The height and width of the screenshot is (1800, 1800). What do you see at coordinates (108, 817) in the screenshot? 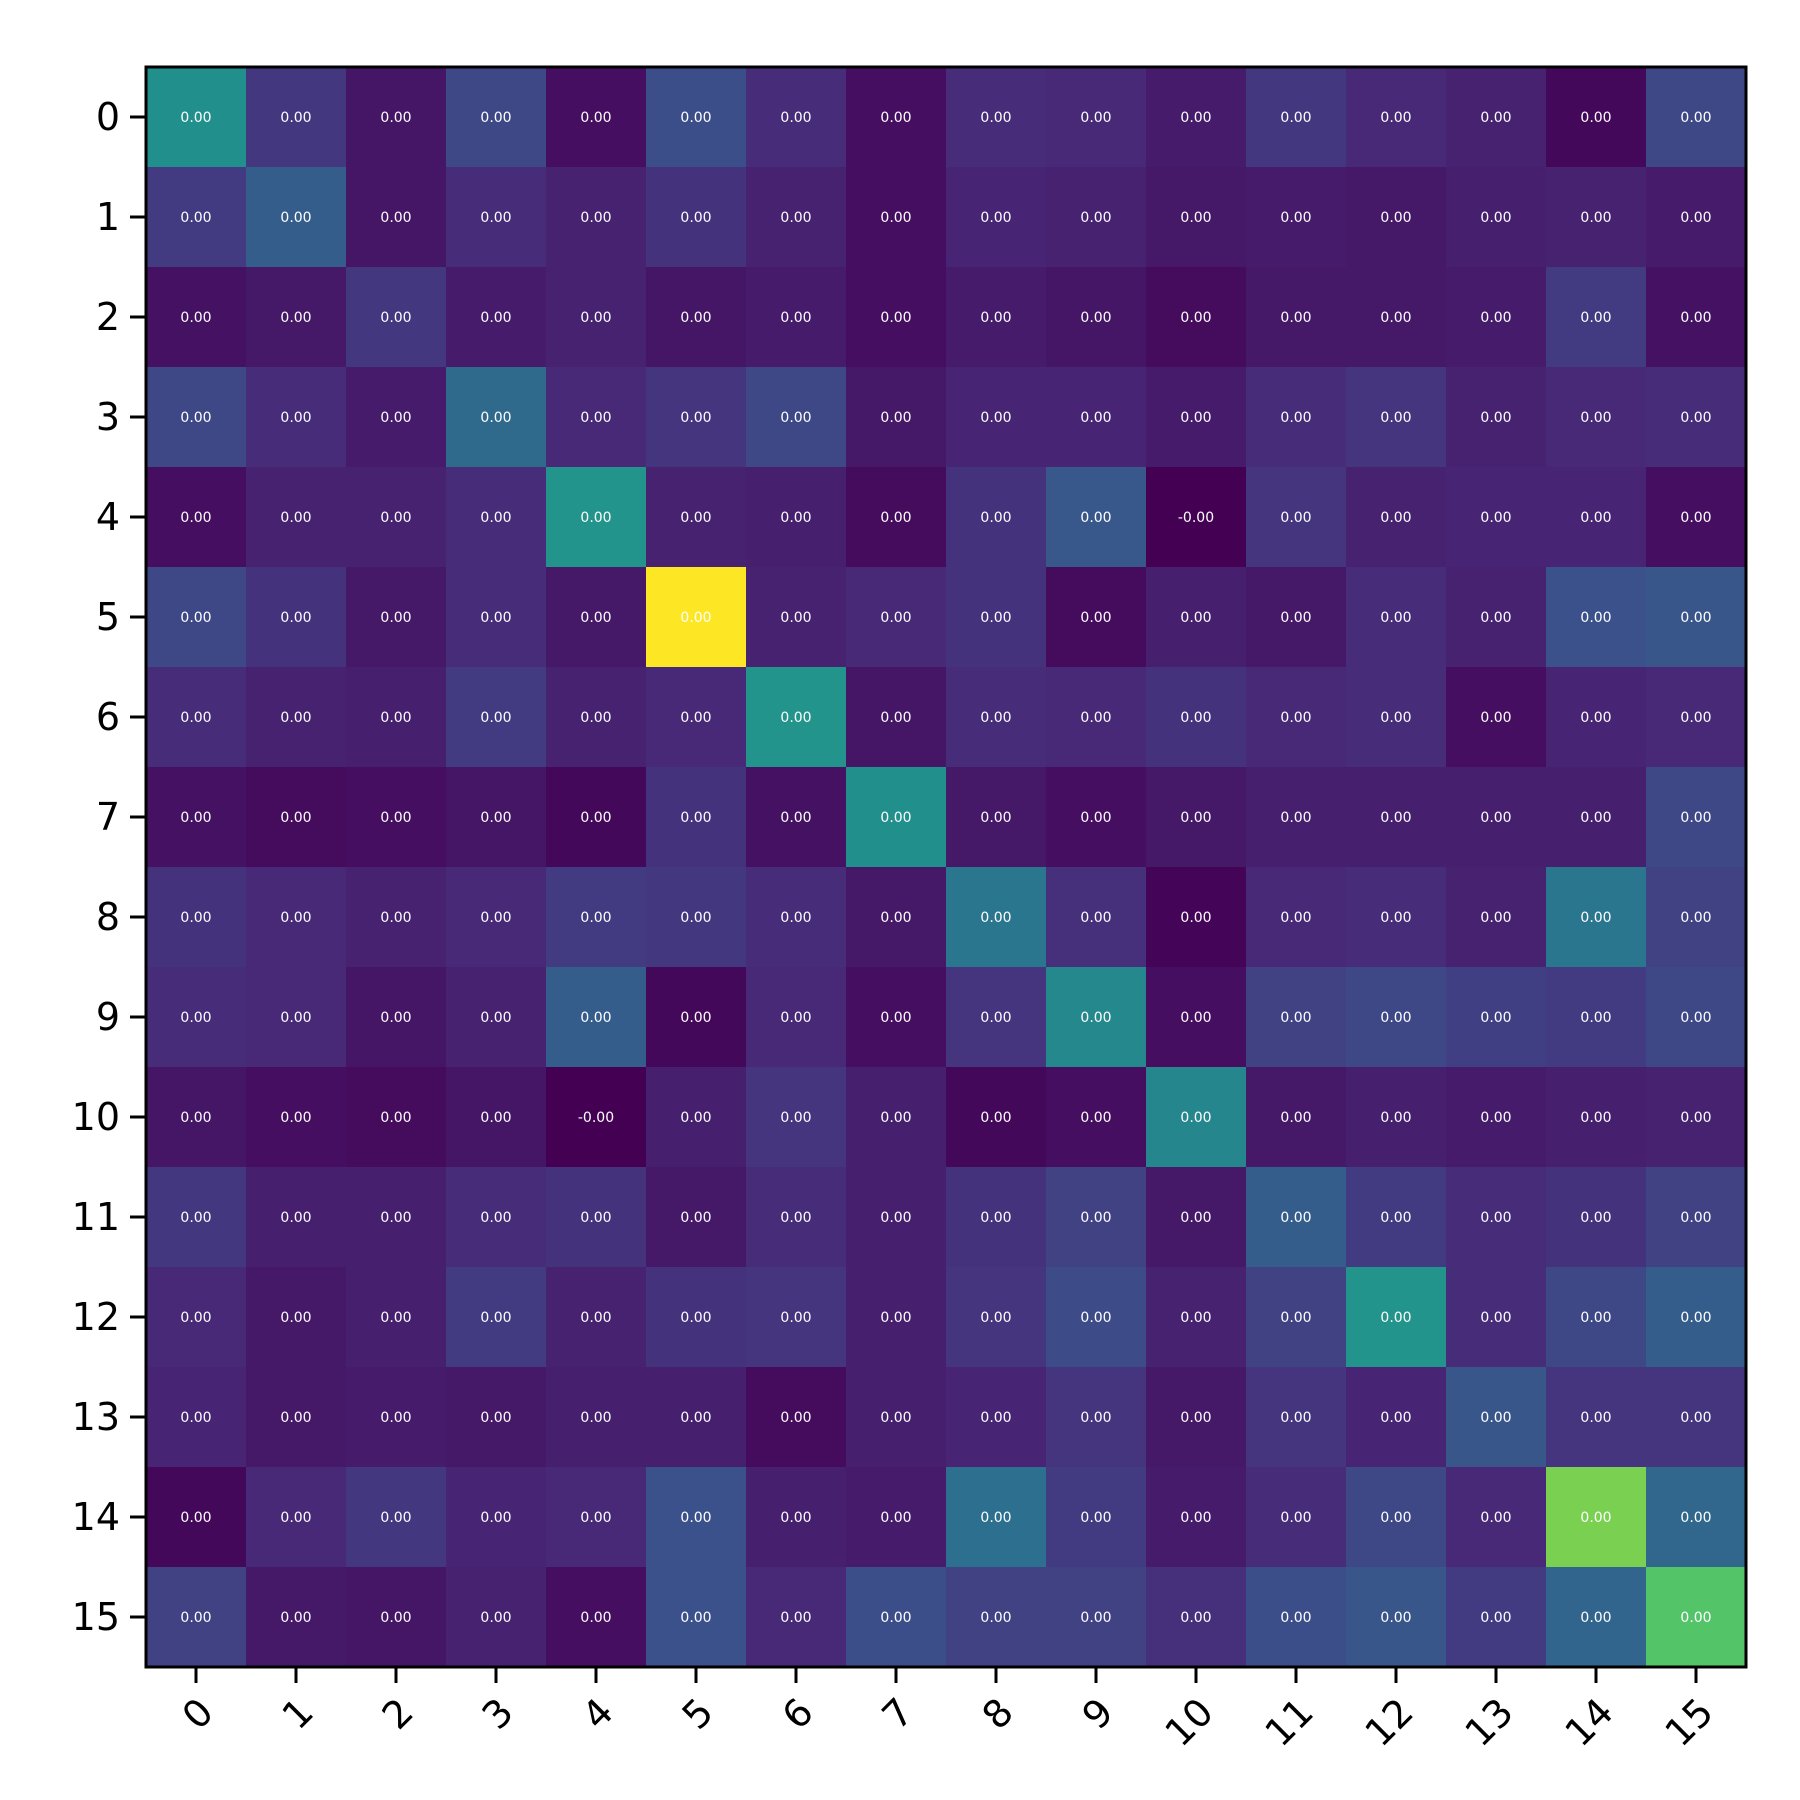
I see `y-tick-label: 7` at bounding box center [108, 817].